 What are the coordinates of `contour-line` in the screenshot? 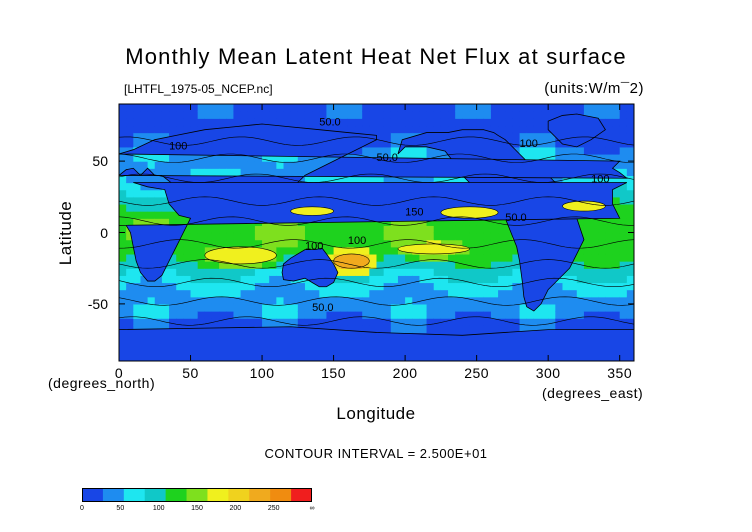 It's located at (376, 158).